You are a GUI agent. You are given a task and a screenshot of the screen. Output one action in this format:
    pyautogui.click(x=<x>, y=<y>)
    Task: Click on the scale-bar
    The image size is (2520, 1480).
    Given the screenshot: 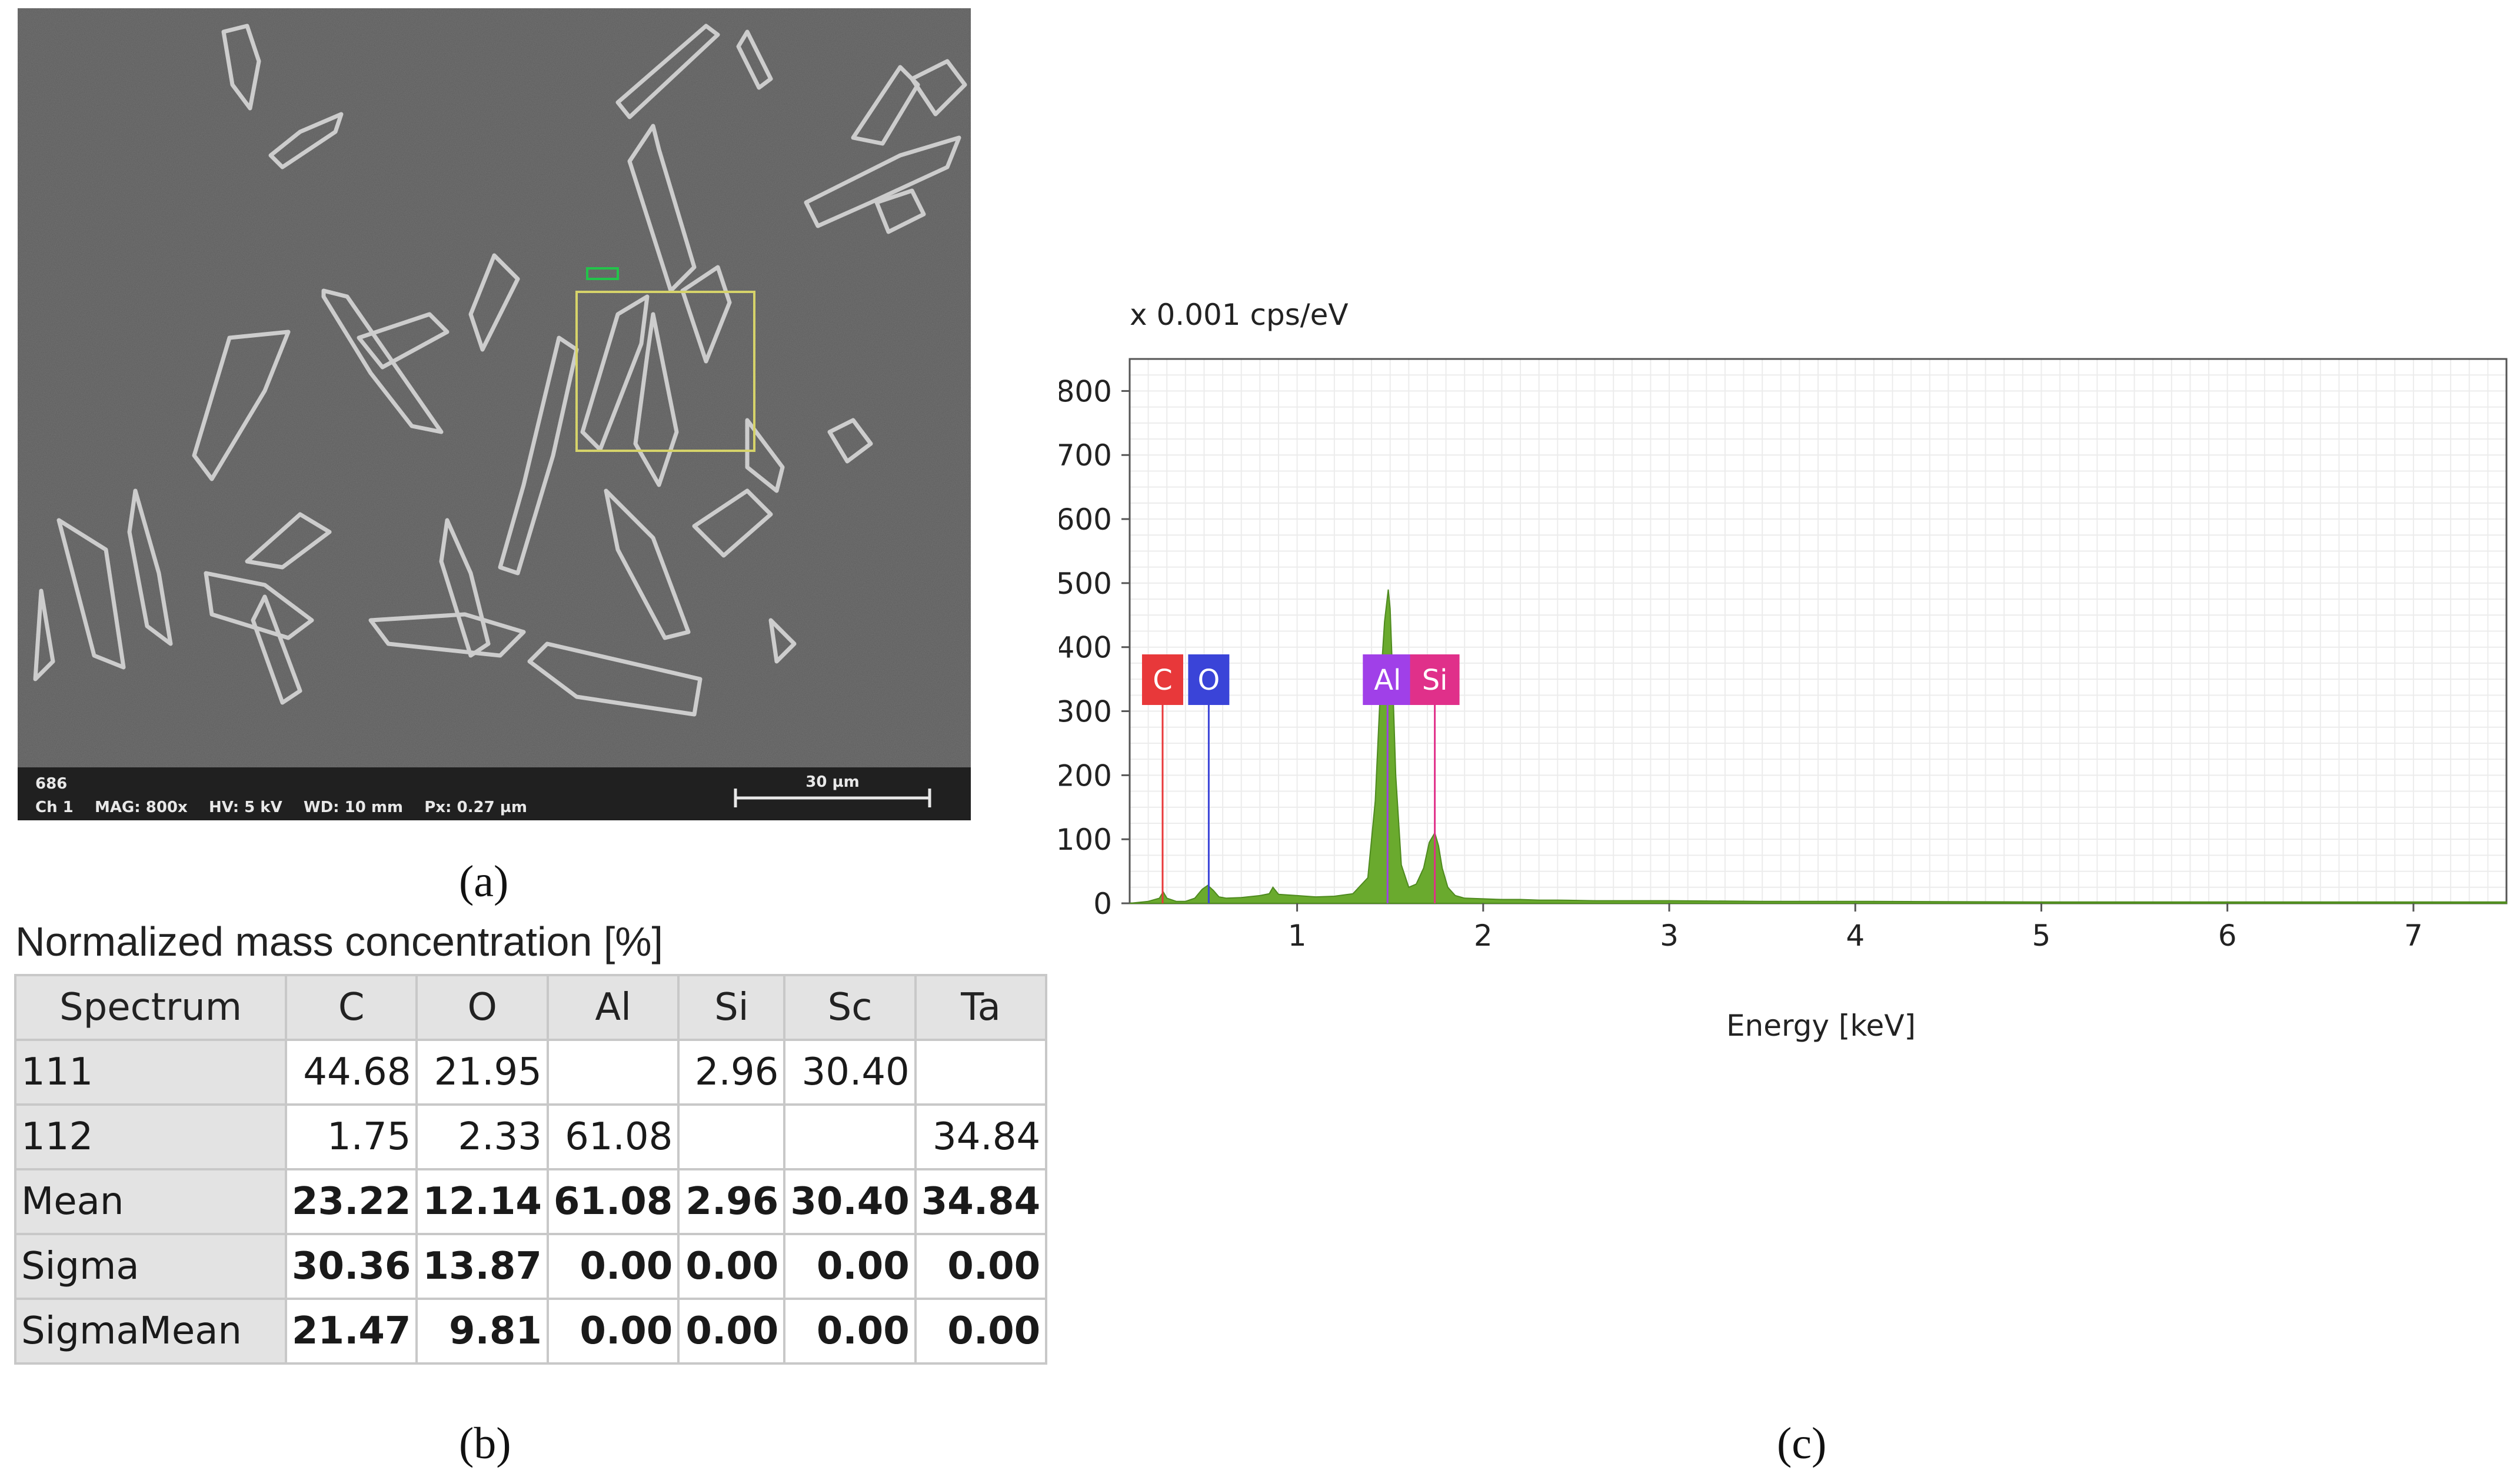 What is the action you would take?
    pyautogui.click(x=832, y=798)
    